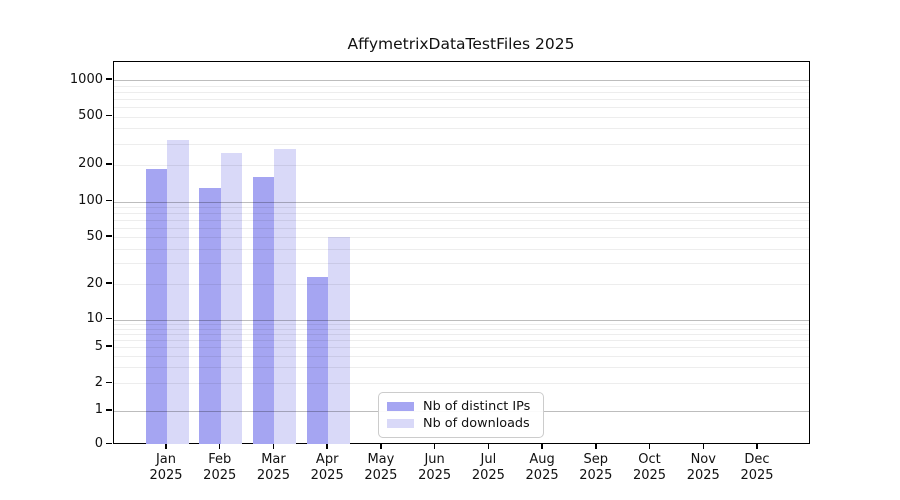  Describe the element at coordinates (649, 459) in the screenshot. I see `x-tick-label-line: Oct` at that location.